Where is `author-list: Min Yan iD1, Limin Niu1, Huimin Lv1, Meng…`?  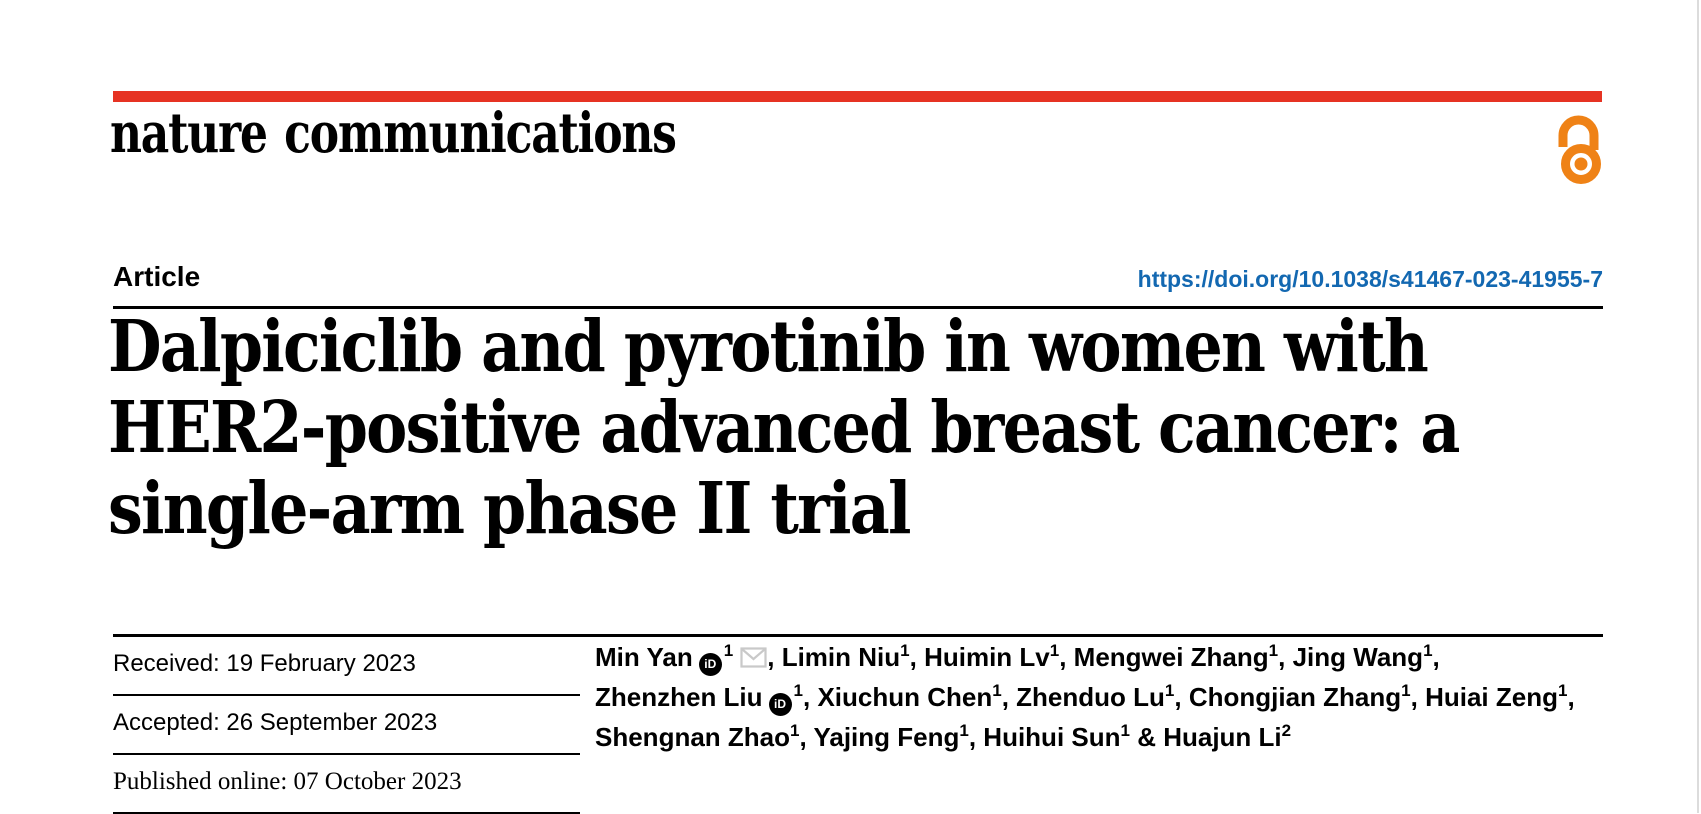
author-list: Min Yan iD1, Limin Niu1, Huimin Lv1, Meng… is located at coordinates (1115, 697).